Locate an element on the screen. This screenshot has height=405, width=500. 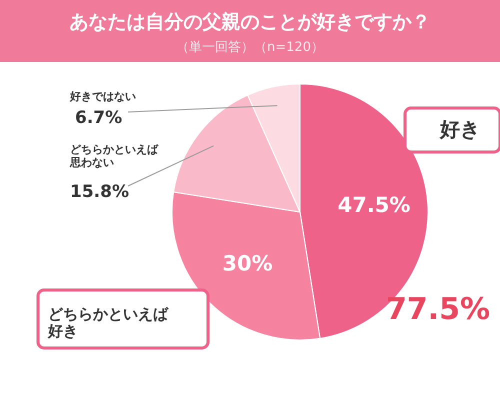
slice-label: 好き is located at coordinates (459, 129).